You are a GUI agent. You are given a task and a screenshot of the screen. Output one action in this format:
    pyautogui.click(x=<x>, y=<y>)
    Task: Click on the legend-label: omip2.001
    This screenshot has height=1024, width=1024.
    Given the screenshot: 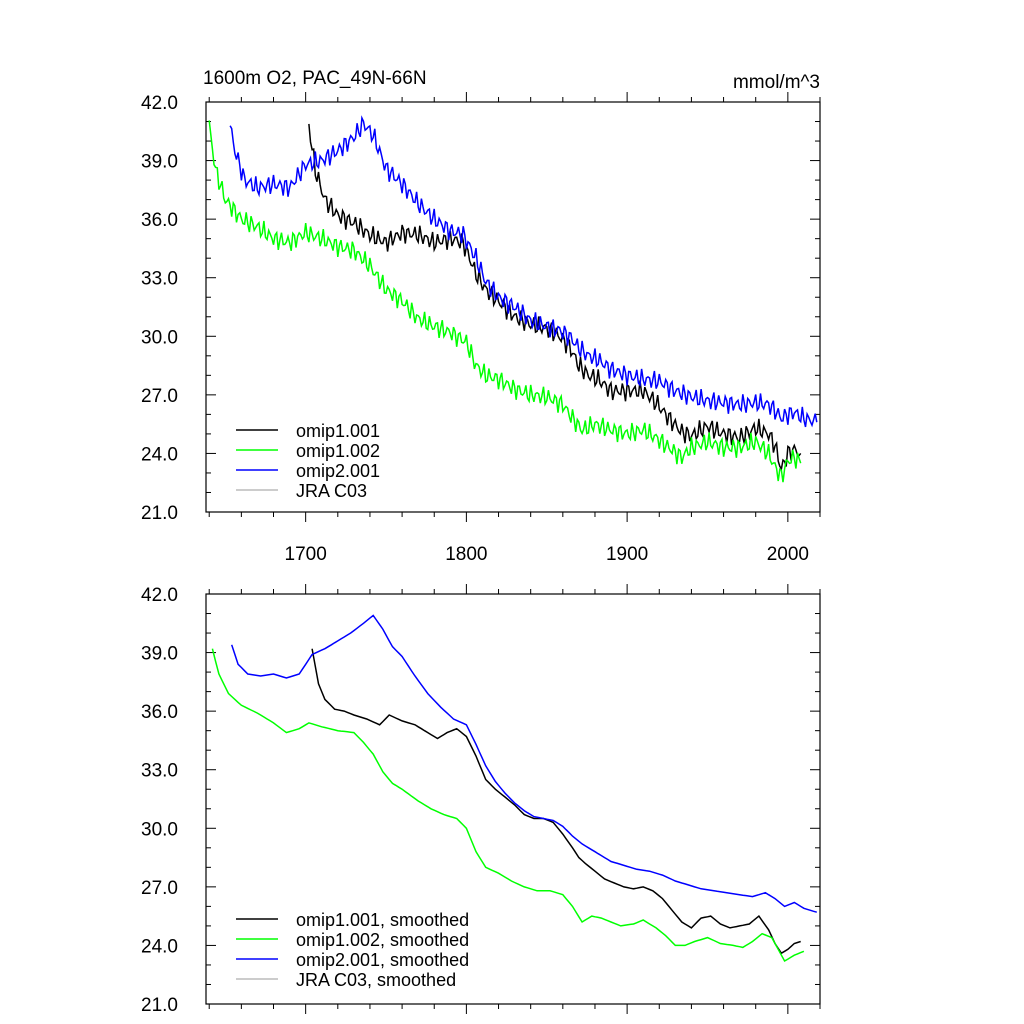 What is the action you would take?
    pyautogui.click(x=338, y=471)
    